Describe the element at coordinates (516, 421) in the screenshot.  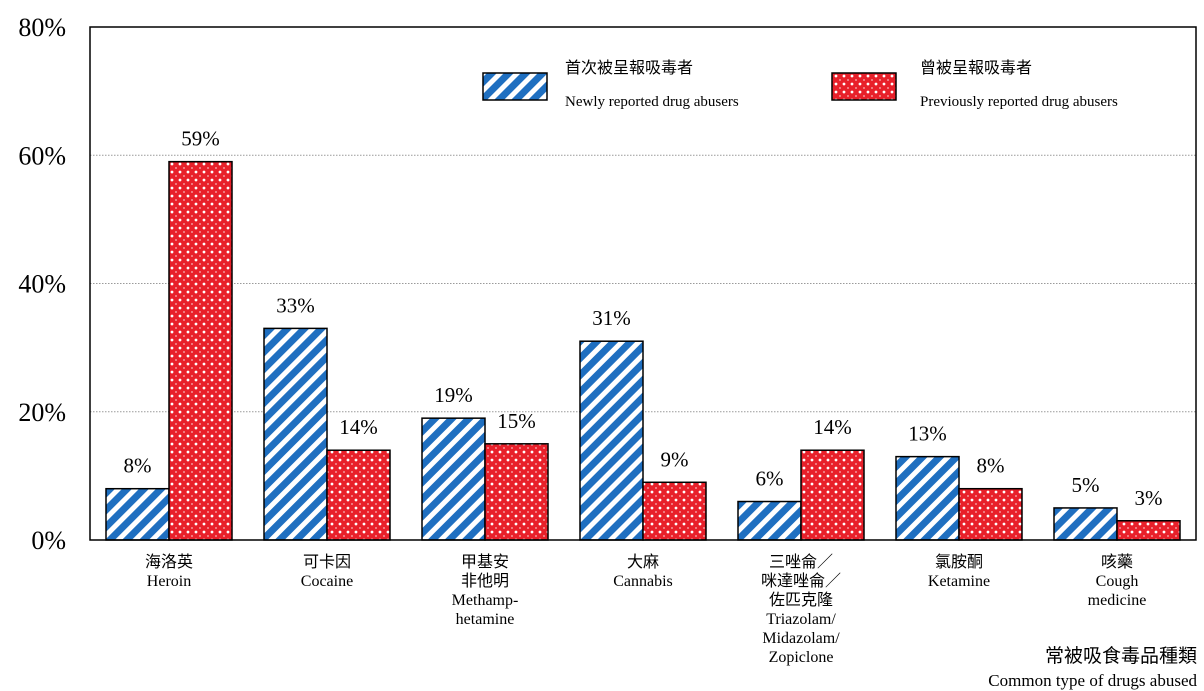
I see `data-label-prev: 15%` at that location.